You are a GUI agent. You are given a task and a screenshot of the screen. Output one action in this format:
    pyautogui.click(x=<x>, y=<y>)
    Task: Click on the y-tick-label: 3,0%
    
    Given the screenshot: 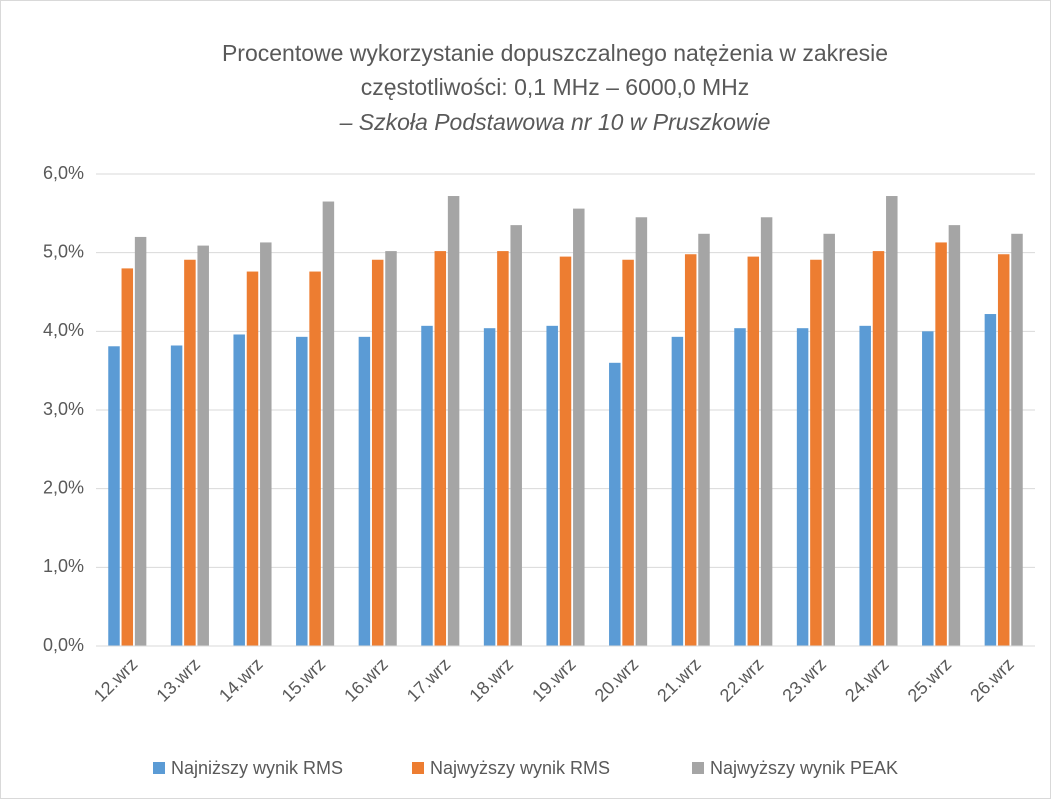 What is the action you would take?
    pyautogui.click(x=63, y=409)
    